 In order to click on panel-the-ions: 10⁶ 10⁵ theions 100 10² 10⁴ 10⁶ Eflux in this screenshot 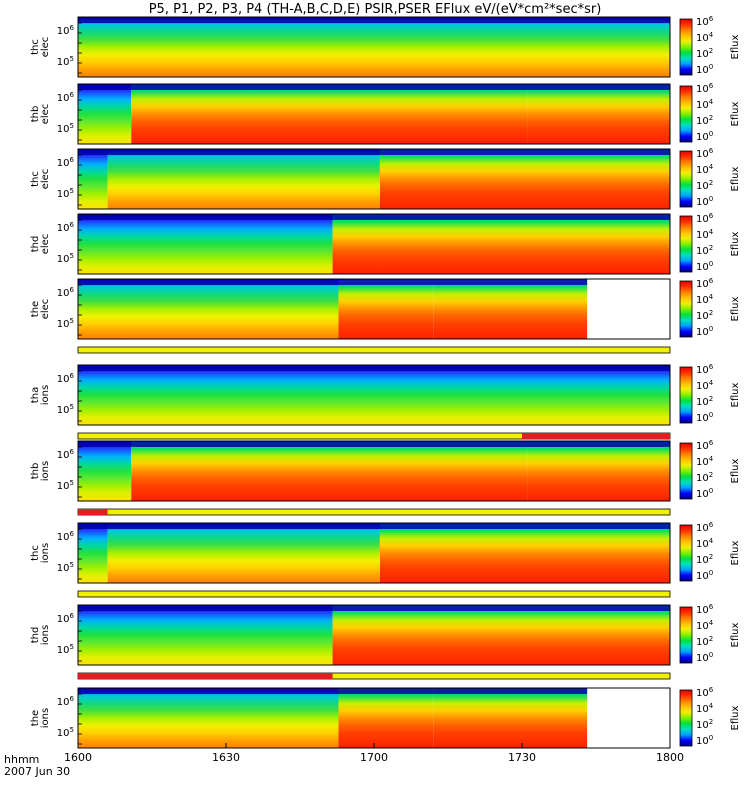, I will do `click(385, 717)`.